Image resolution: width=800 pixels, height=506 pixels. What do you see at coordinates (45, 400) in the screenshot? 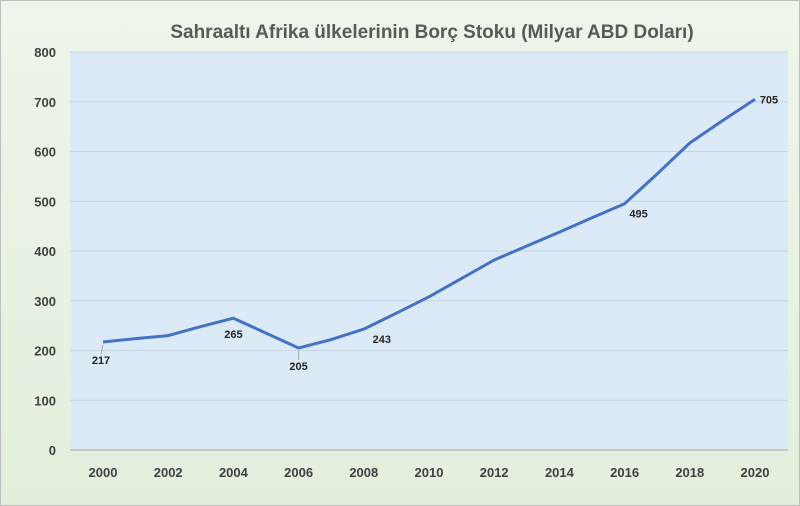
I see `y-tick-label: 100` at bounding box center [45, 400].